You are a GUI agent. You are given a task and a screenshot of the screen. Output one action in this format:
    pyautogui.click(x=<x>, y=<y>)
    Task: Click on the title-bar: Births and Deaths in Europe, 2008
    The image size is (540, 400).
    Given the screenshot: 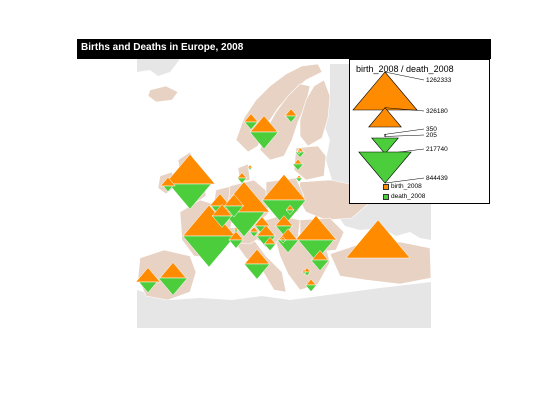 What is the action you would take?
    pyautogui.click(x=284, y=49)
    